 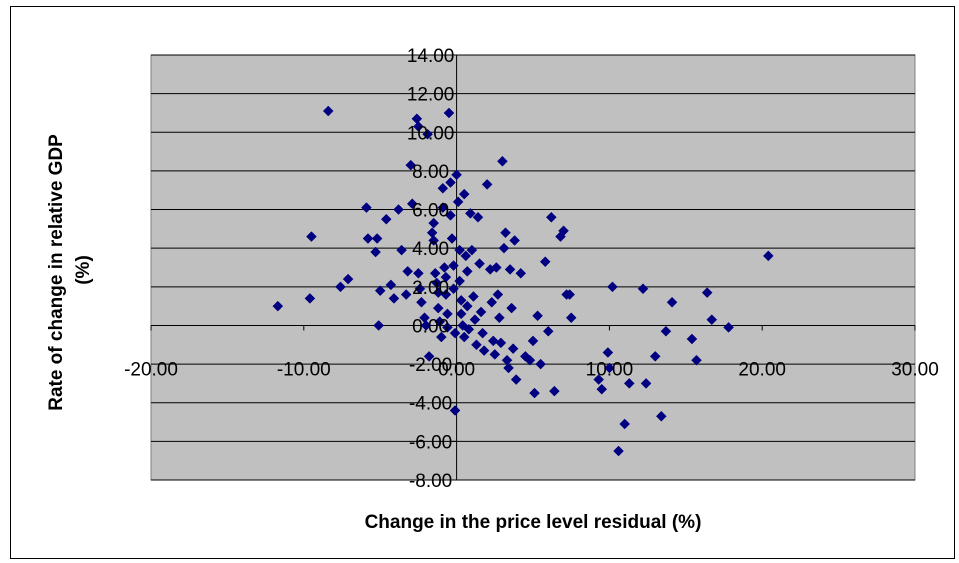 What do you see at coordinates (430, 288) in the screenshot?
I see `y-tick-label: 2.00` at bounding box center [430, 288].